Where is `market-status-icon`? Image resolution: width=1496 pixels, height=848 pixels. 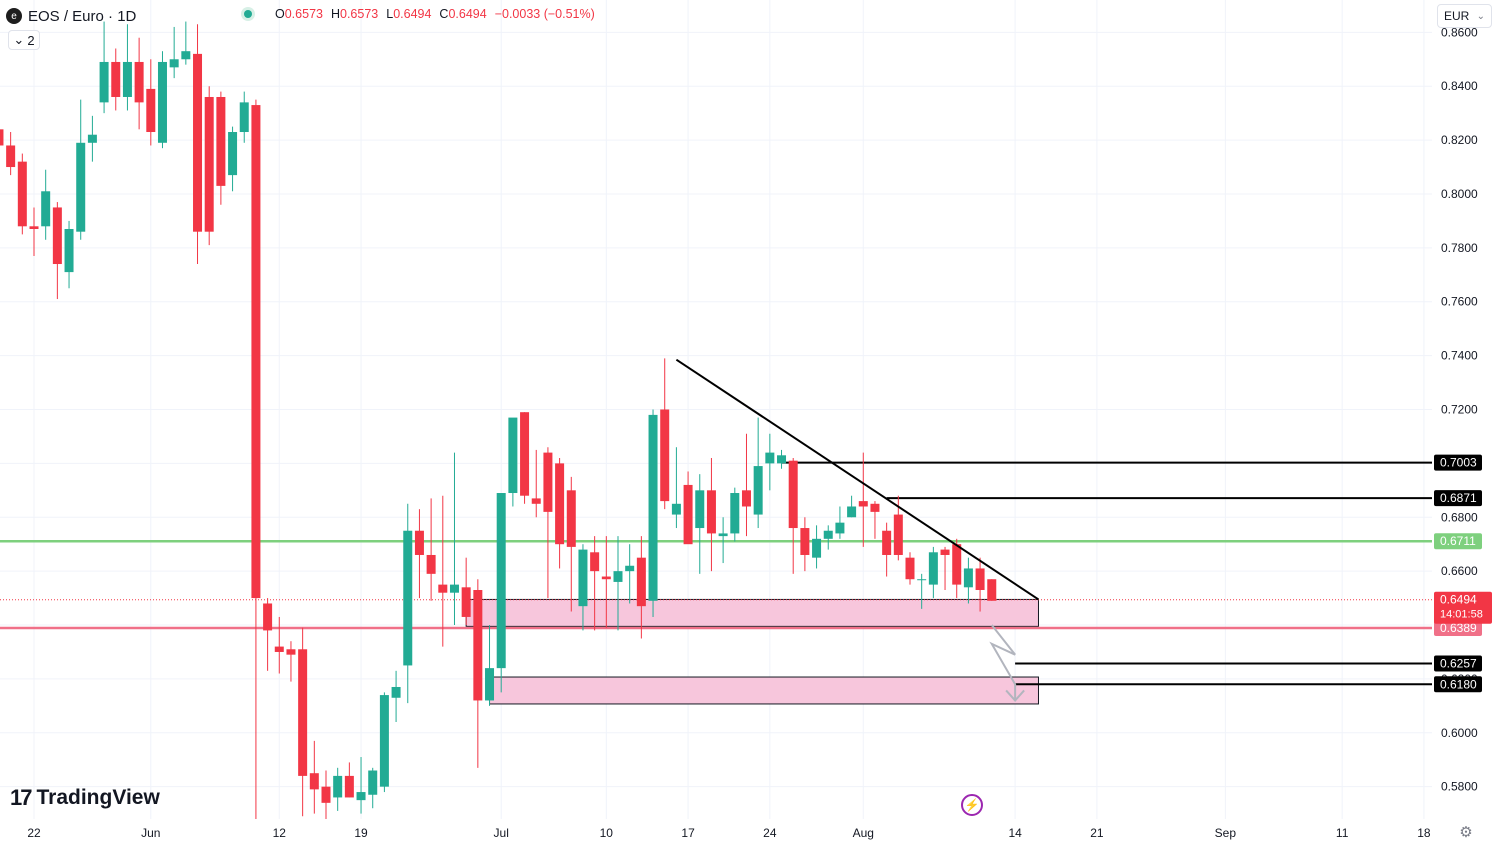 market-status-icon is located at coordinates (248, 14).